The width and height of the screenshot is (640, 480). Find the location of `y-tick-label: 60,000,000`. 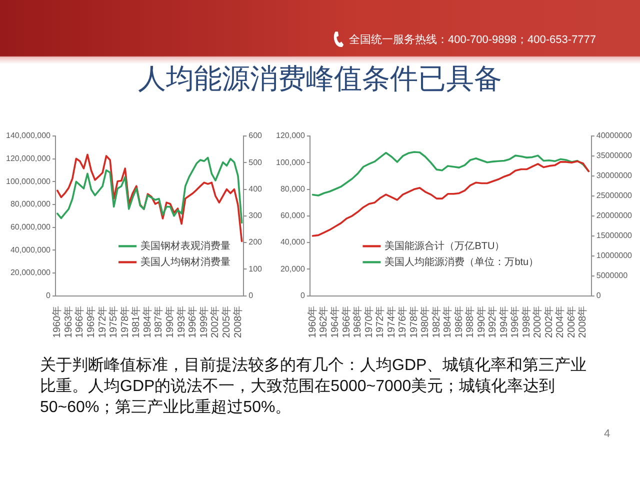

y-tick-label: 60,000,000 is located at coordinates (31, 227).